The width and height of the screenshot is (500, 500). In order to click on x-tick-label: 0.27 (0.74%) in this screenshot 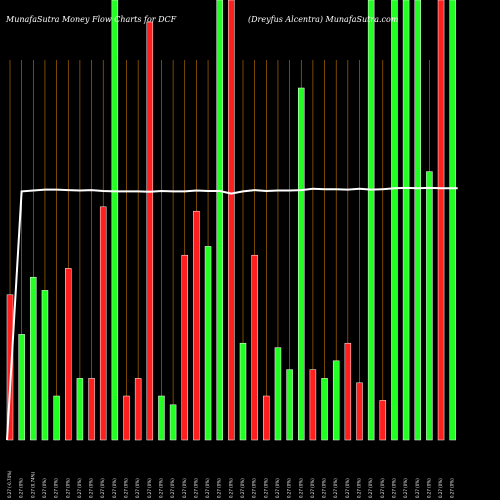, I will do `click(32, 485)`.